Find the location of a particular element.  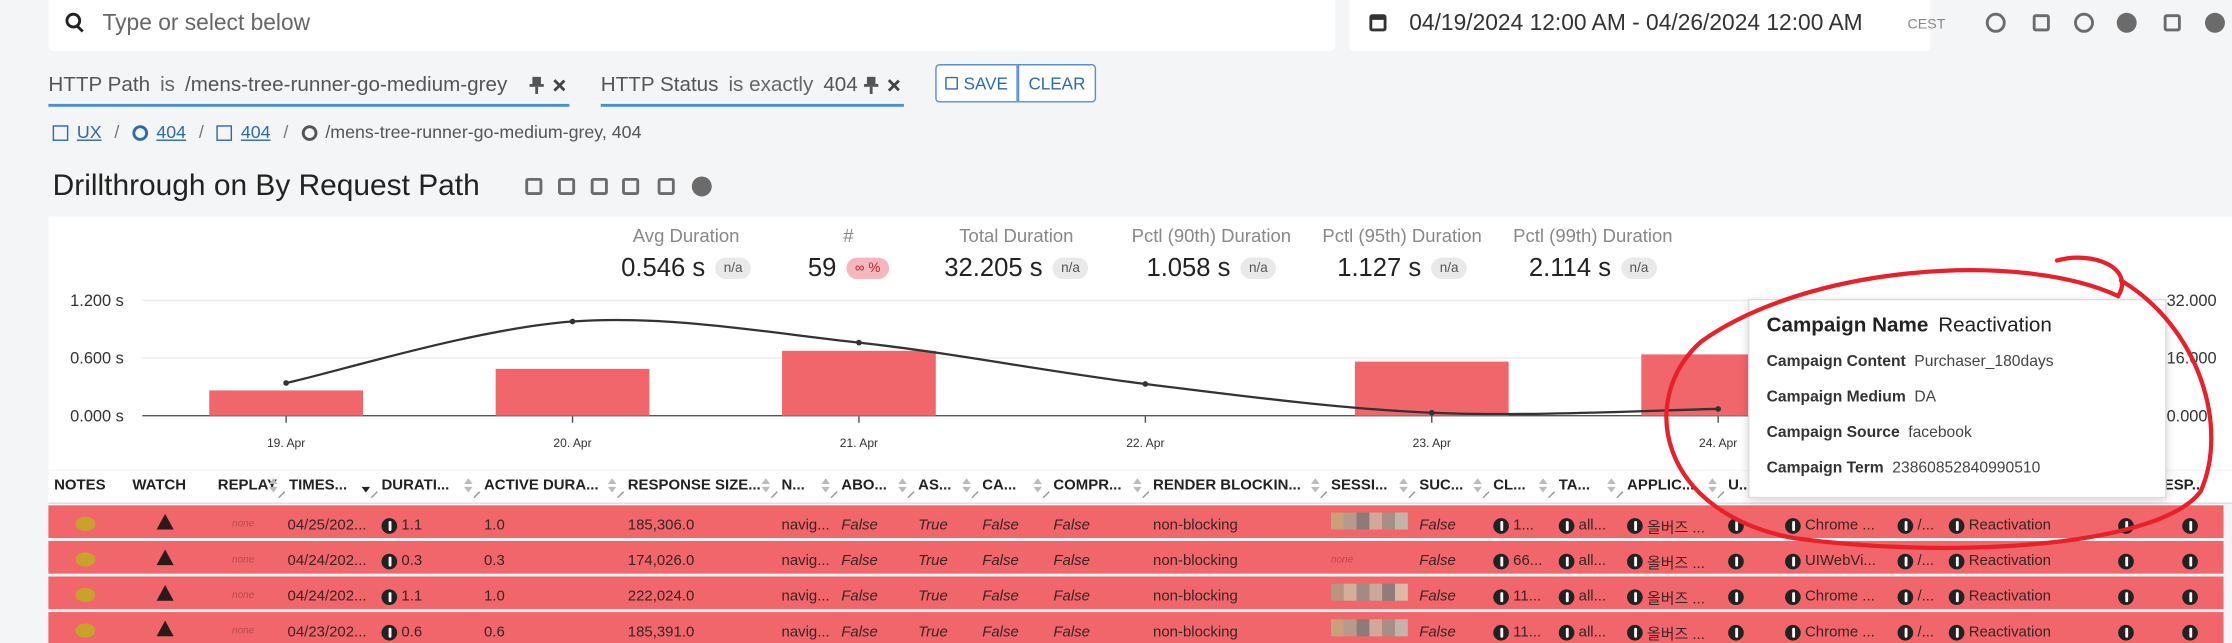

note-icon is located at coordinates (85, 630).